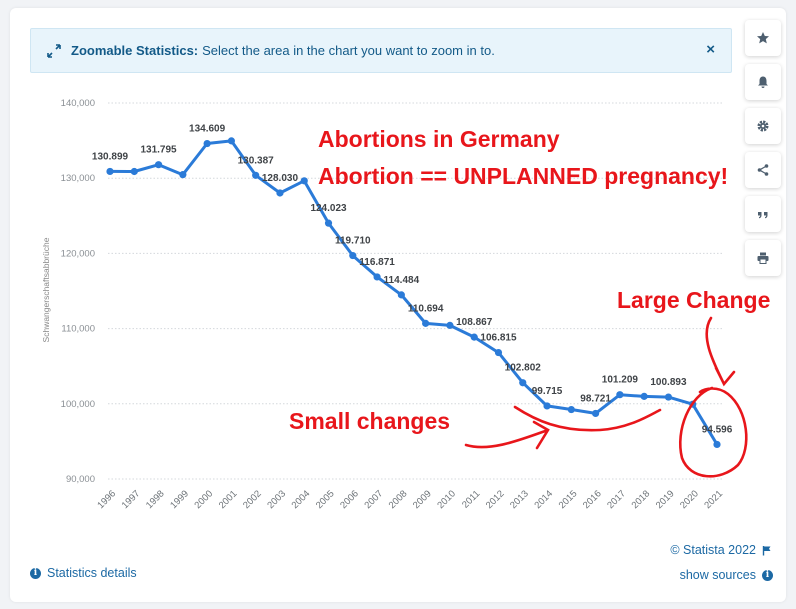  What do you see at coordinates (426, 308) in the screenshot?
I see `data-label: 110.694` at bounding box center [426, 308].